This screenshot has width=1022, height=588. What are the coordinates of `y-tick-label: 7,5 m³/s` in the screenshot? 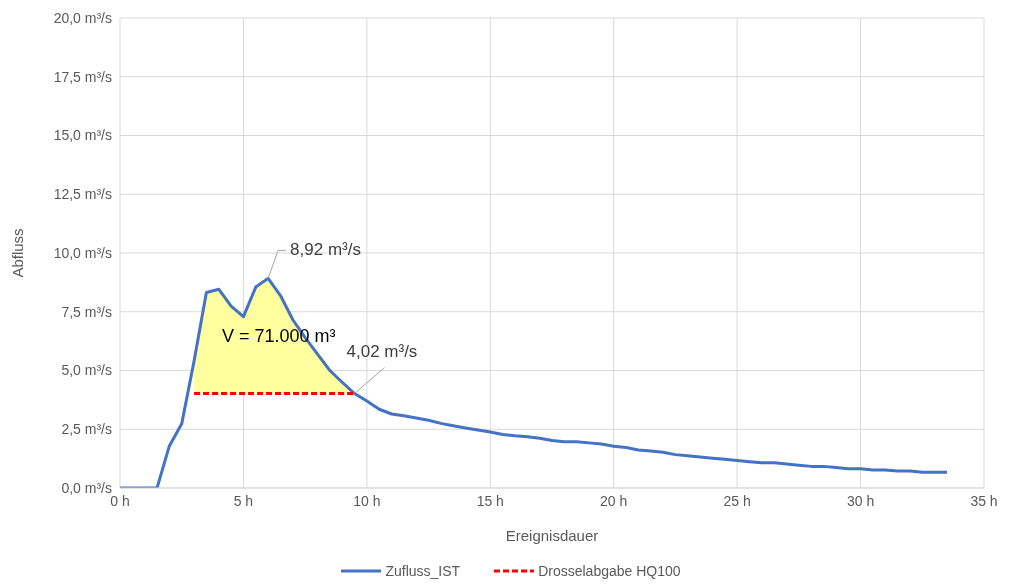 It's located at (86, 311).